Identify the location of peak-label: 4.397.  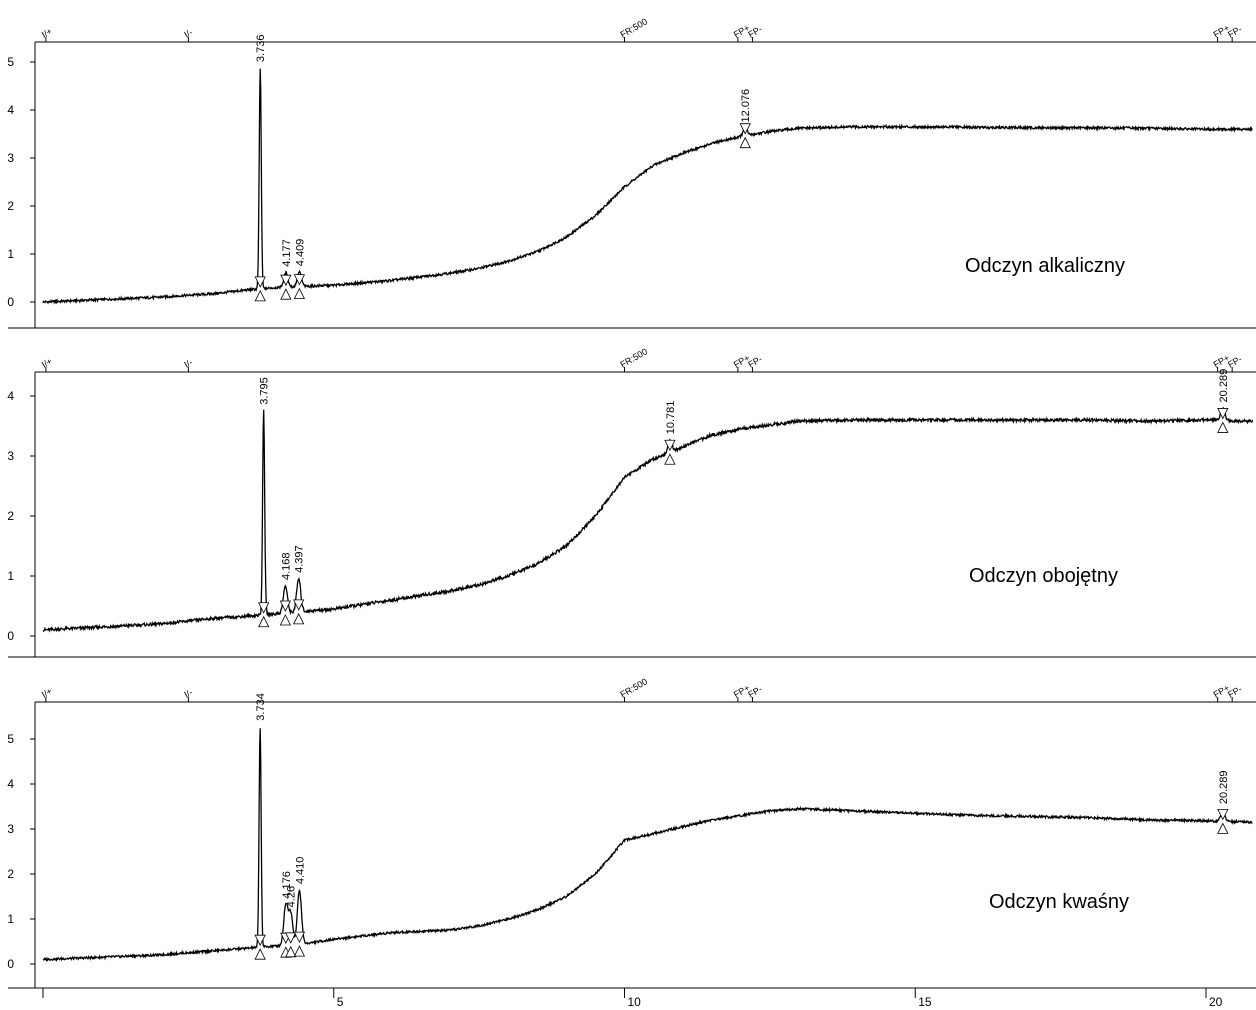
(300, 559).